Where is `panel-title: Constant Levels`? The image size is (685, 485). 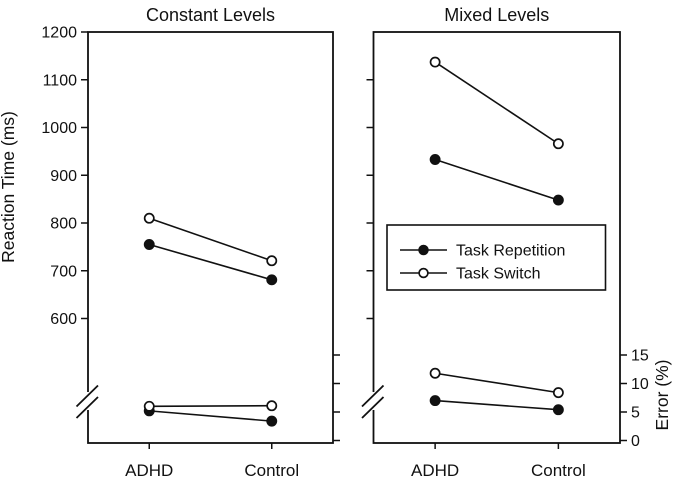
panel-title: Constant Levels is located at coordinates (210, 15).